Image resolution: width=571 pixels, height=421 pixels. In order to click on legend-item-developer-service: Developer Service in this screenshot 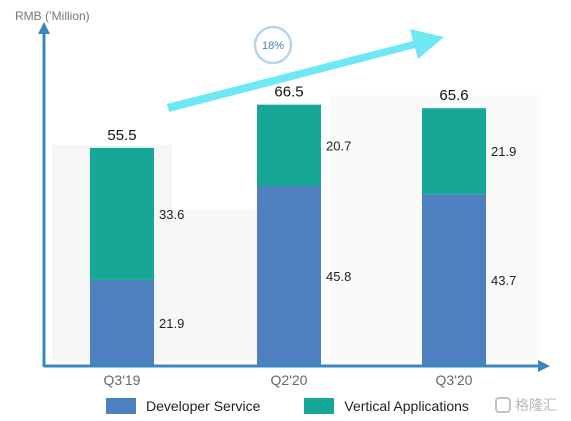, I will do `click(183, 406)`.